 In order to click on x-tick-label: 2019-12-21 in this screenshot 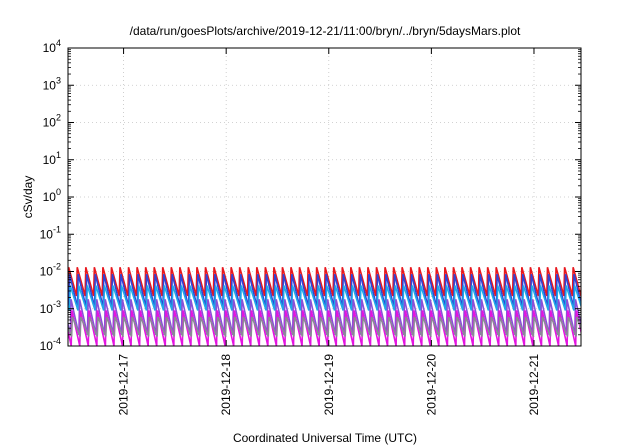, I will do `click(534, 385)`.